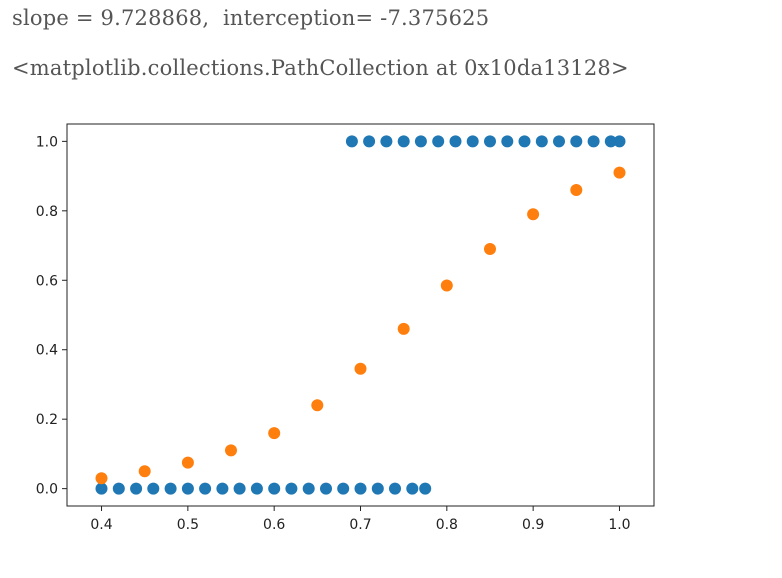 The width and height of the screenshot is (782, 578). I want to click on y-tick-label: 0.8, so click(47, 212).